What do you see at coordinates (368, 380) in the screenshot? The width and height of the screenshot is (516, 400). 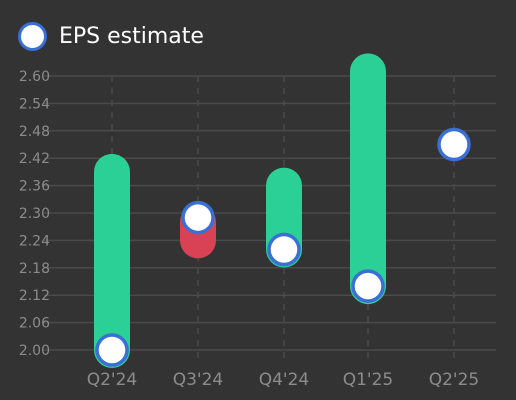 I see `x-tick-label: Q1'25` at bounding box center [368, 380].